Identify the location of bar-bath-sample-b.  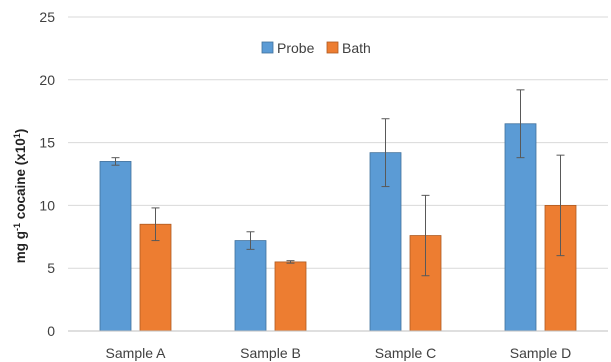
(290, 296).